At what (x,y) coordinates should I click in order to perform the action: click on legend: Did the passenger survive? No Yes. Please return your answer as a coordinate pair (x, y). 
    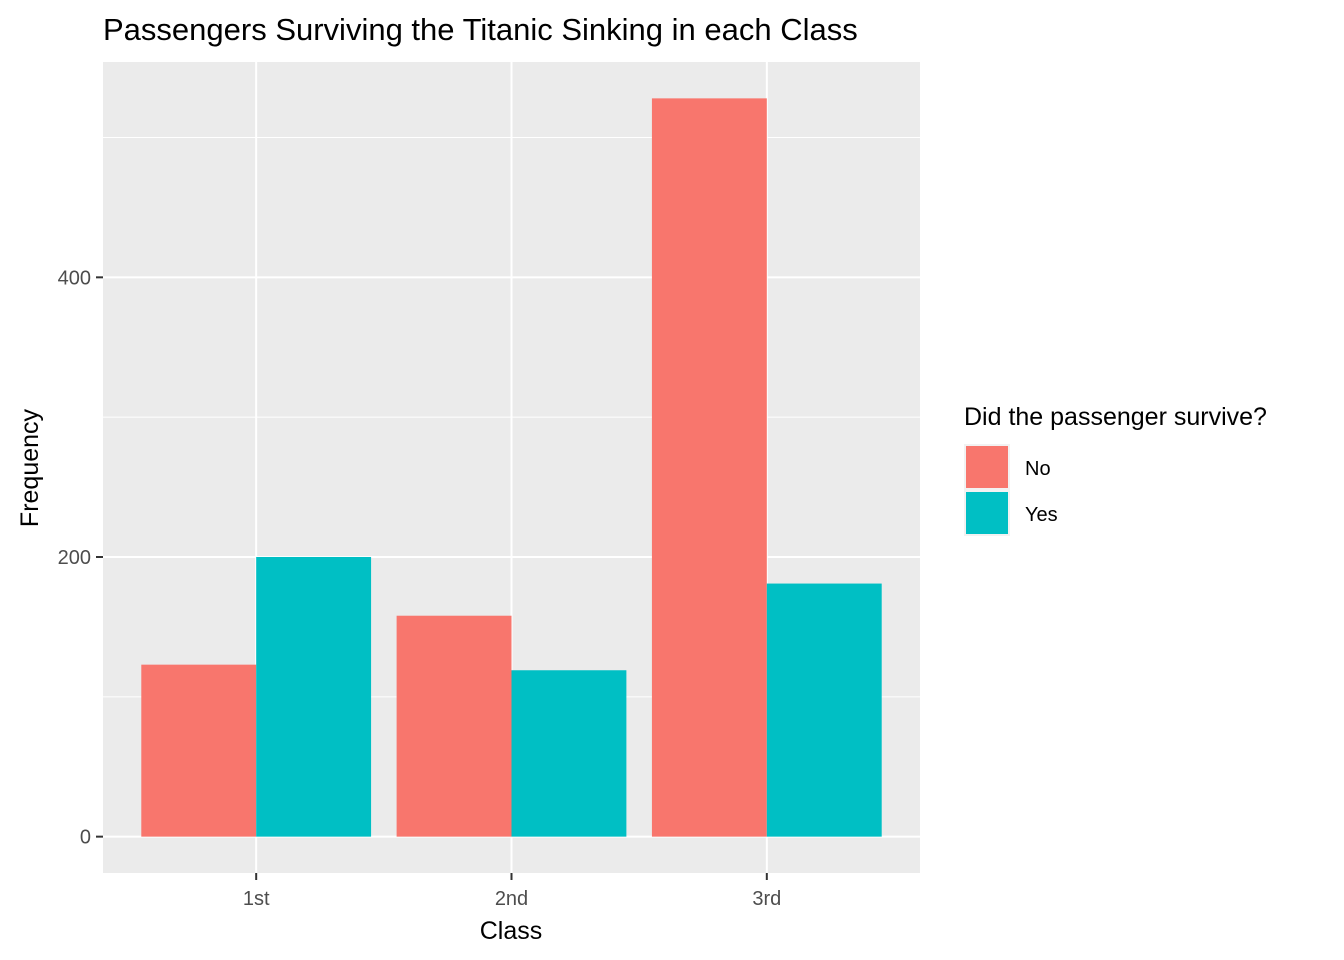
    Looking at the image, I should click on (1115, 469).